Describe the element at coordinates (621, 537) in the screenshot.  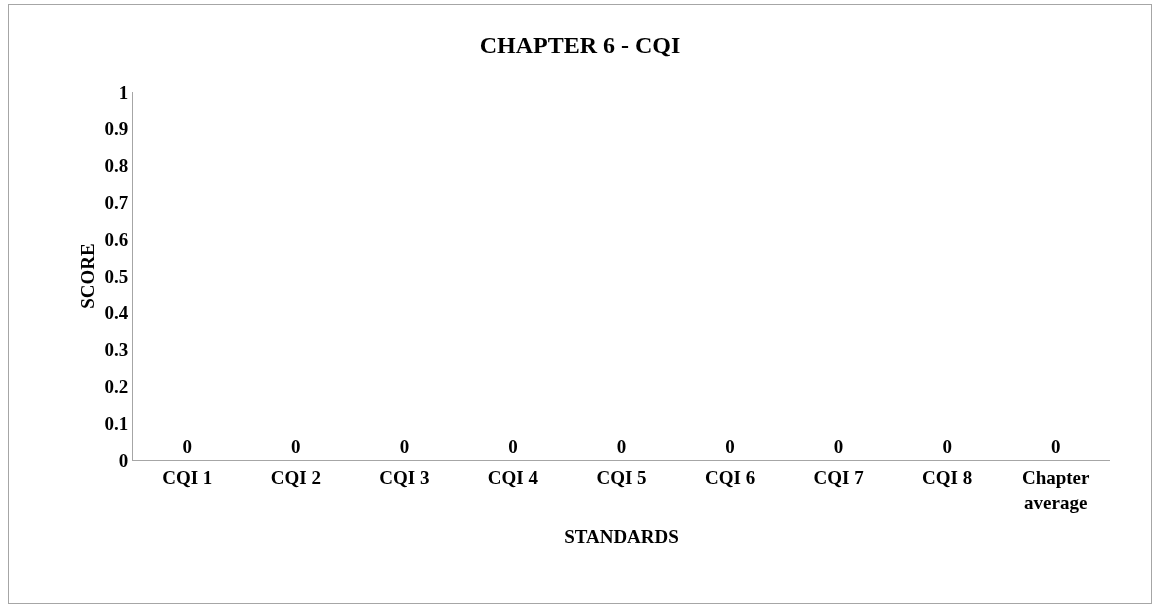
I see `x-axis-title: STANDARDS` at that location.